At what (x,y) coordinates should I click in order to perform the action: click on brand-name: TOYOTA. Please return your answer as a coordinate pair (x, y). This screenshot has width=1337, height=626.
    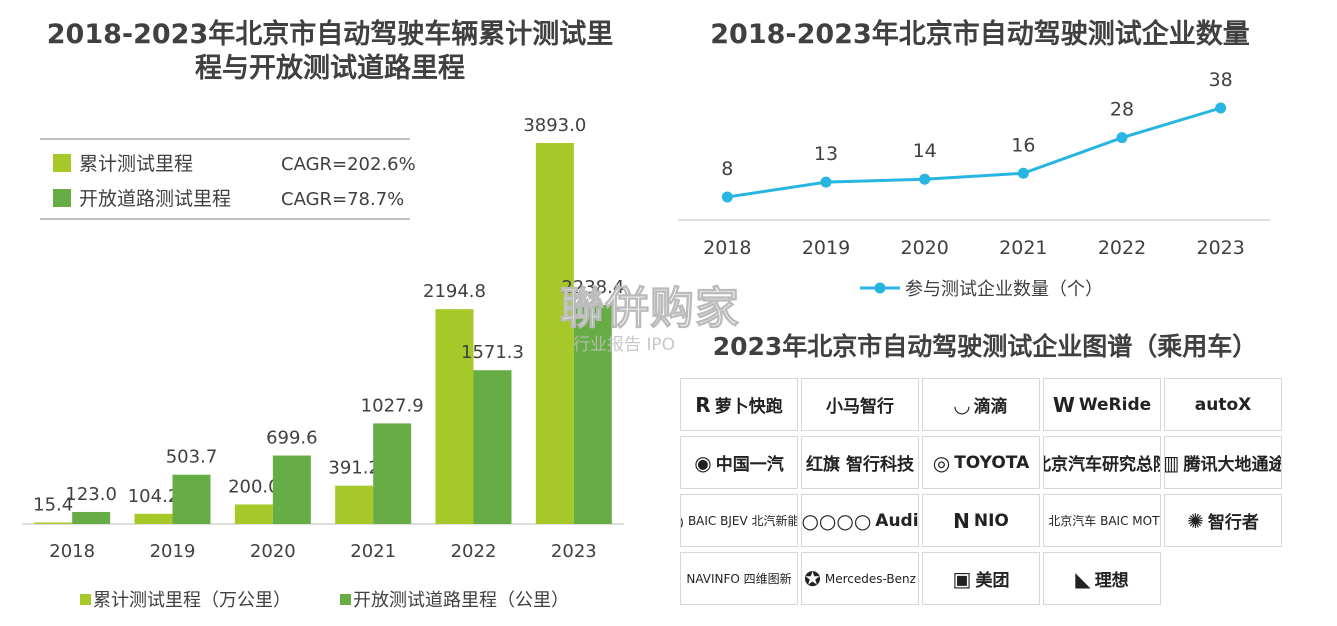
    Looking at the image, I should click on (992, 462).